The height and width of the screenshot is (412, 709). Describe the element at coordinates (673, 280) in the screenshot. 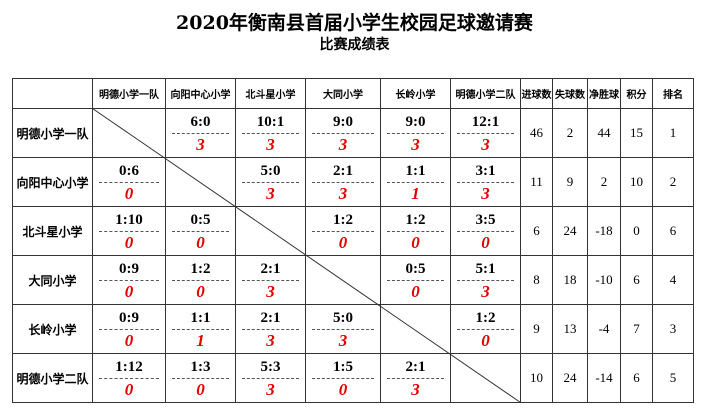

I see `stat-cell: 4` at that location.